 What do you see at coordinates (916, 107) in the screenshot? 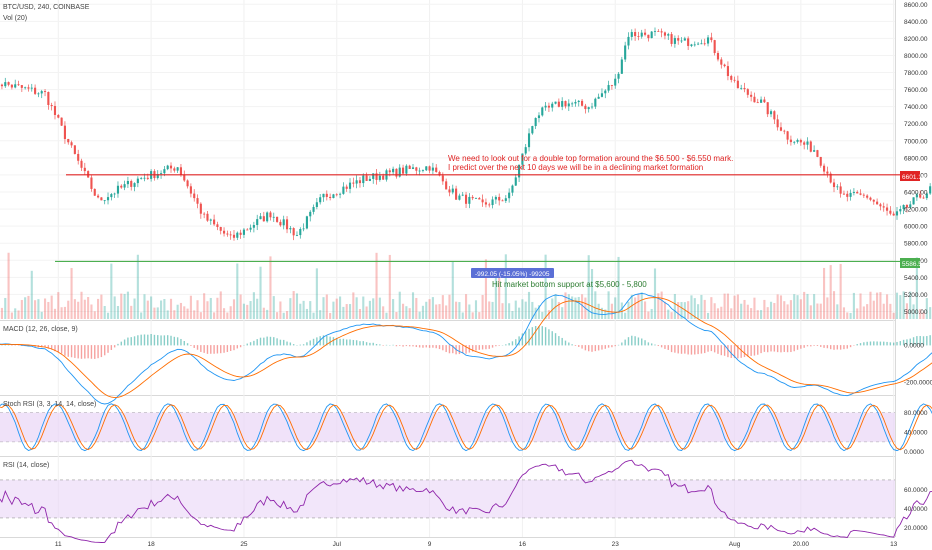
I see `price-tick-label: 7400.00` at bounding box center [916, 107].